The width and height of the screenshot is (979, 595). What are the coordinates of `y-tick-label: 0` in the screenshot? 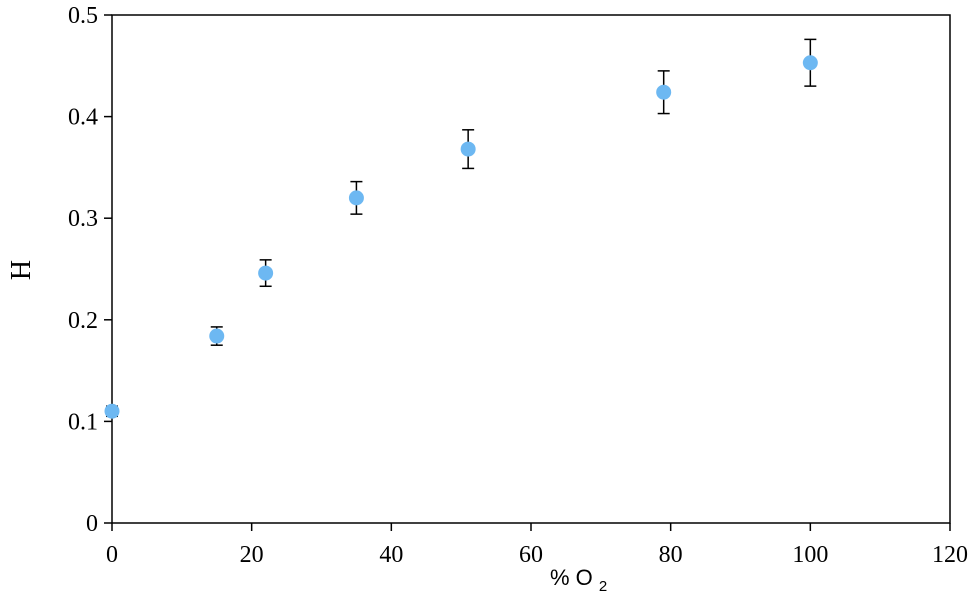 It's located at (92, 524).